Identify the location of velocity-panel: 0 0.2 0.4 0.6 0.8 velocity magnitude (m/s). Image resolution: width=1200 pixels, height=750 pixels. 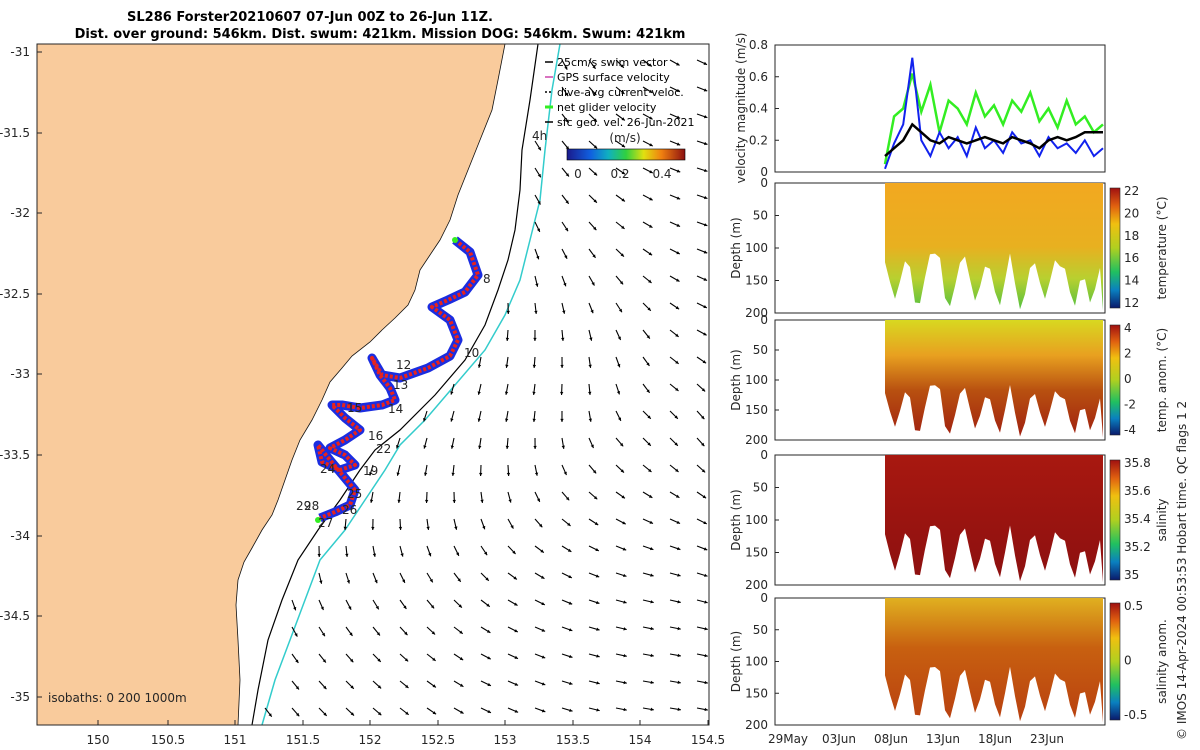
(920, 108).